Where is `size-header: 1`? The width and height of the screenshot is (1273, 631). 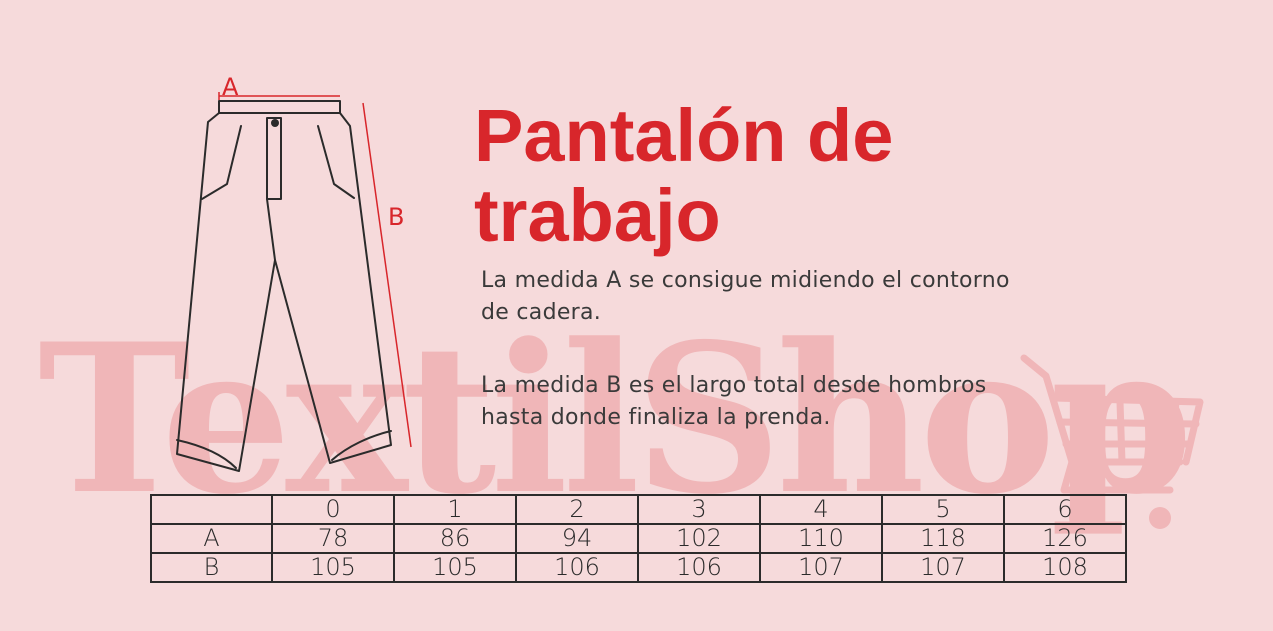
size-header: 1 is located at coordinates (455, 509).